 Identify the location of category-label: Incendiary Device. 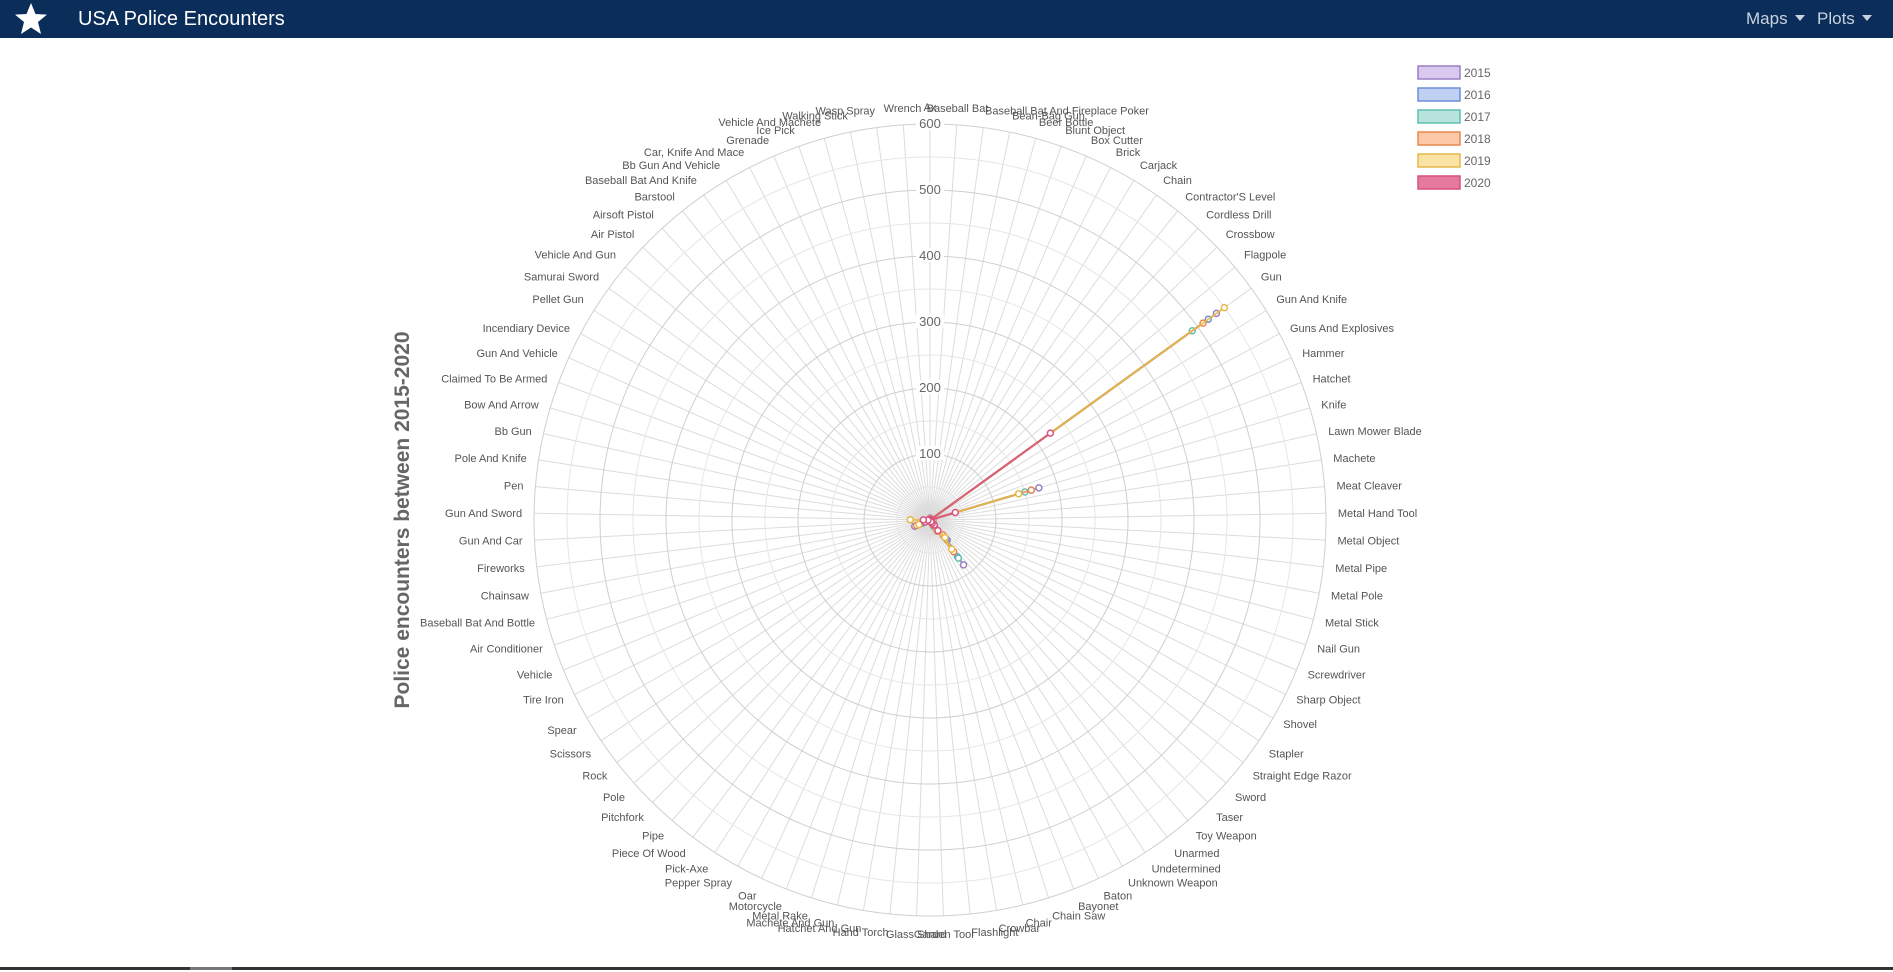
(526, 329).